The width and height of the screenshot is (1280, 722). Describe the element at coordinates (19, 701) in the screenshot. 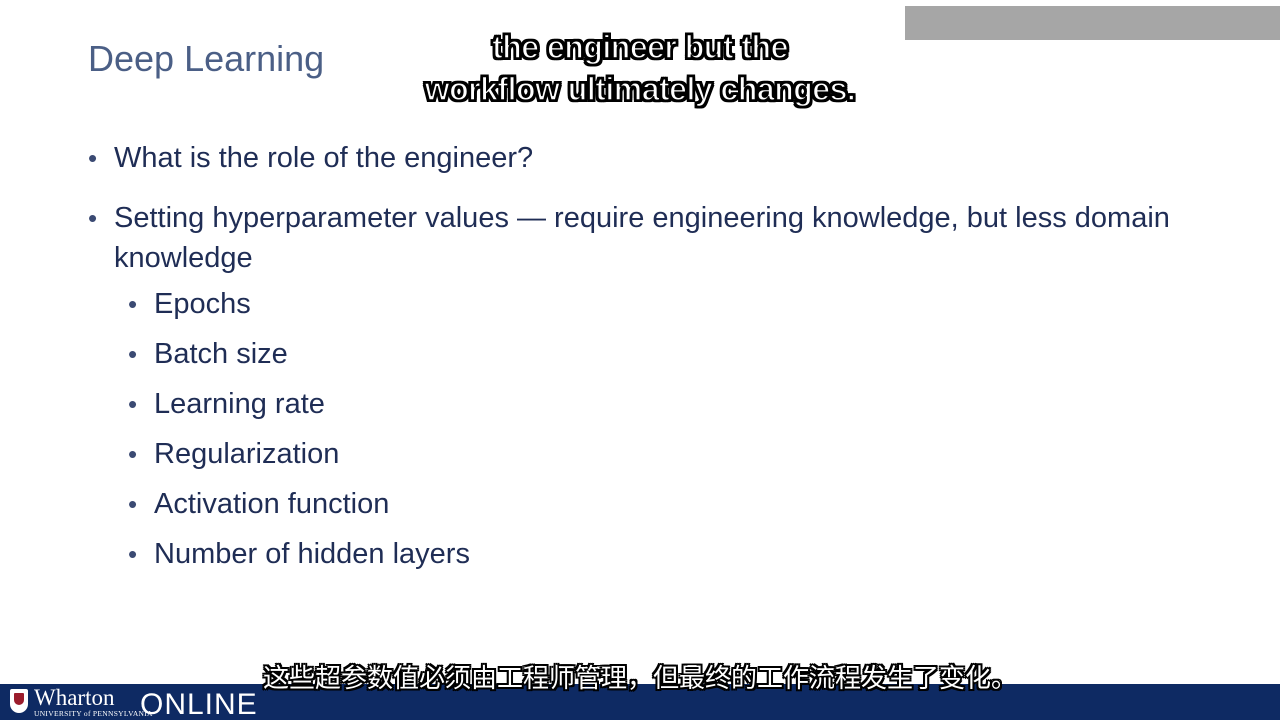

I see `shield-icon` at that location.